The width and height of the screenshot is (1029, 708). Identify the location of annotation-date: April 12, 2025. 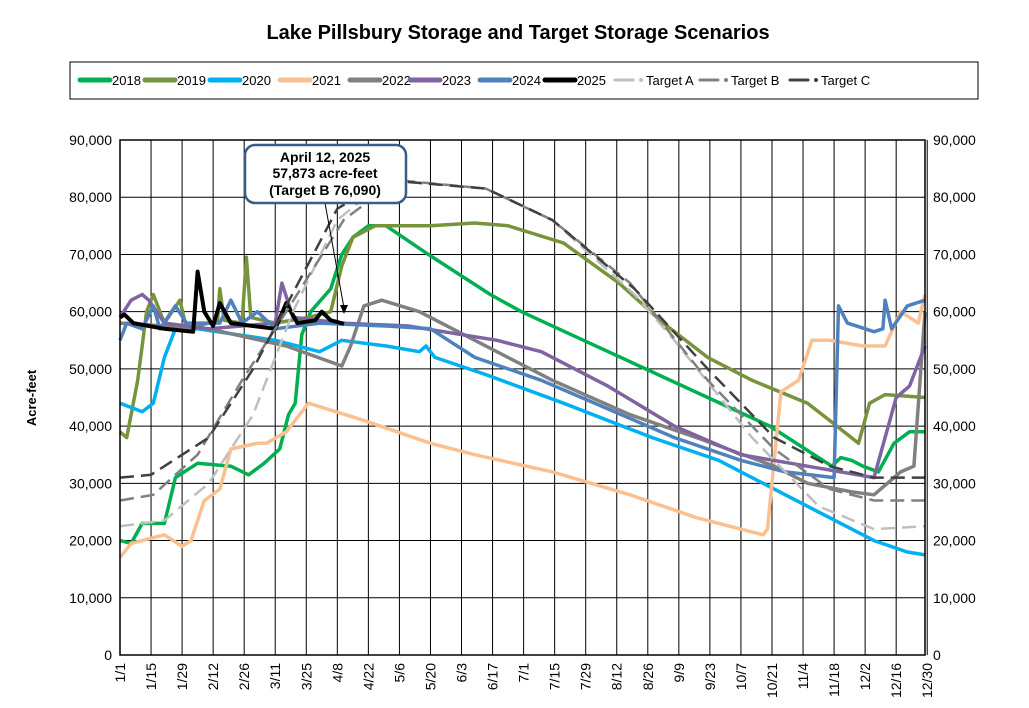
(325, 157).